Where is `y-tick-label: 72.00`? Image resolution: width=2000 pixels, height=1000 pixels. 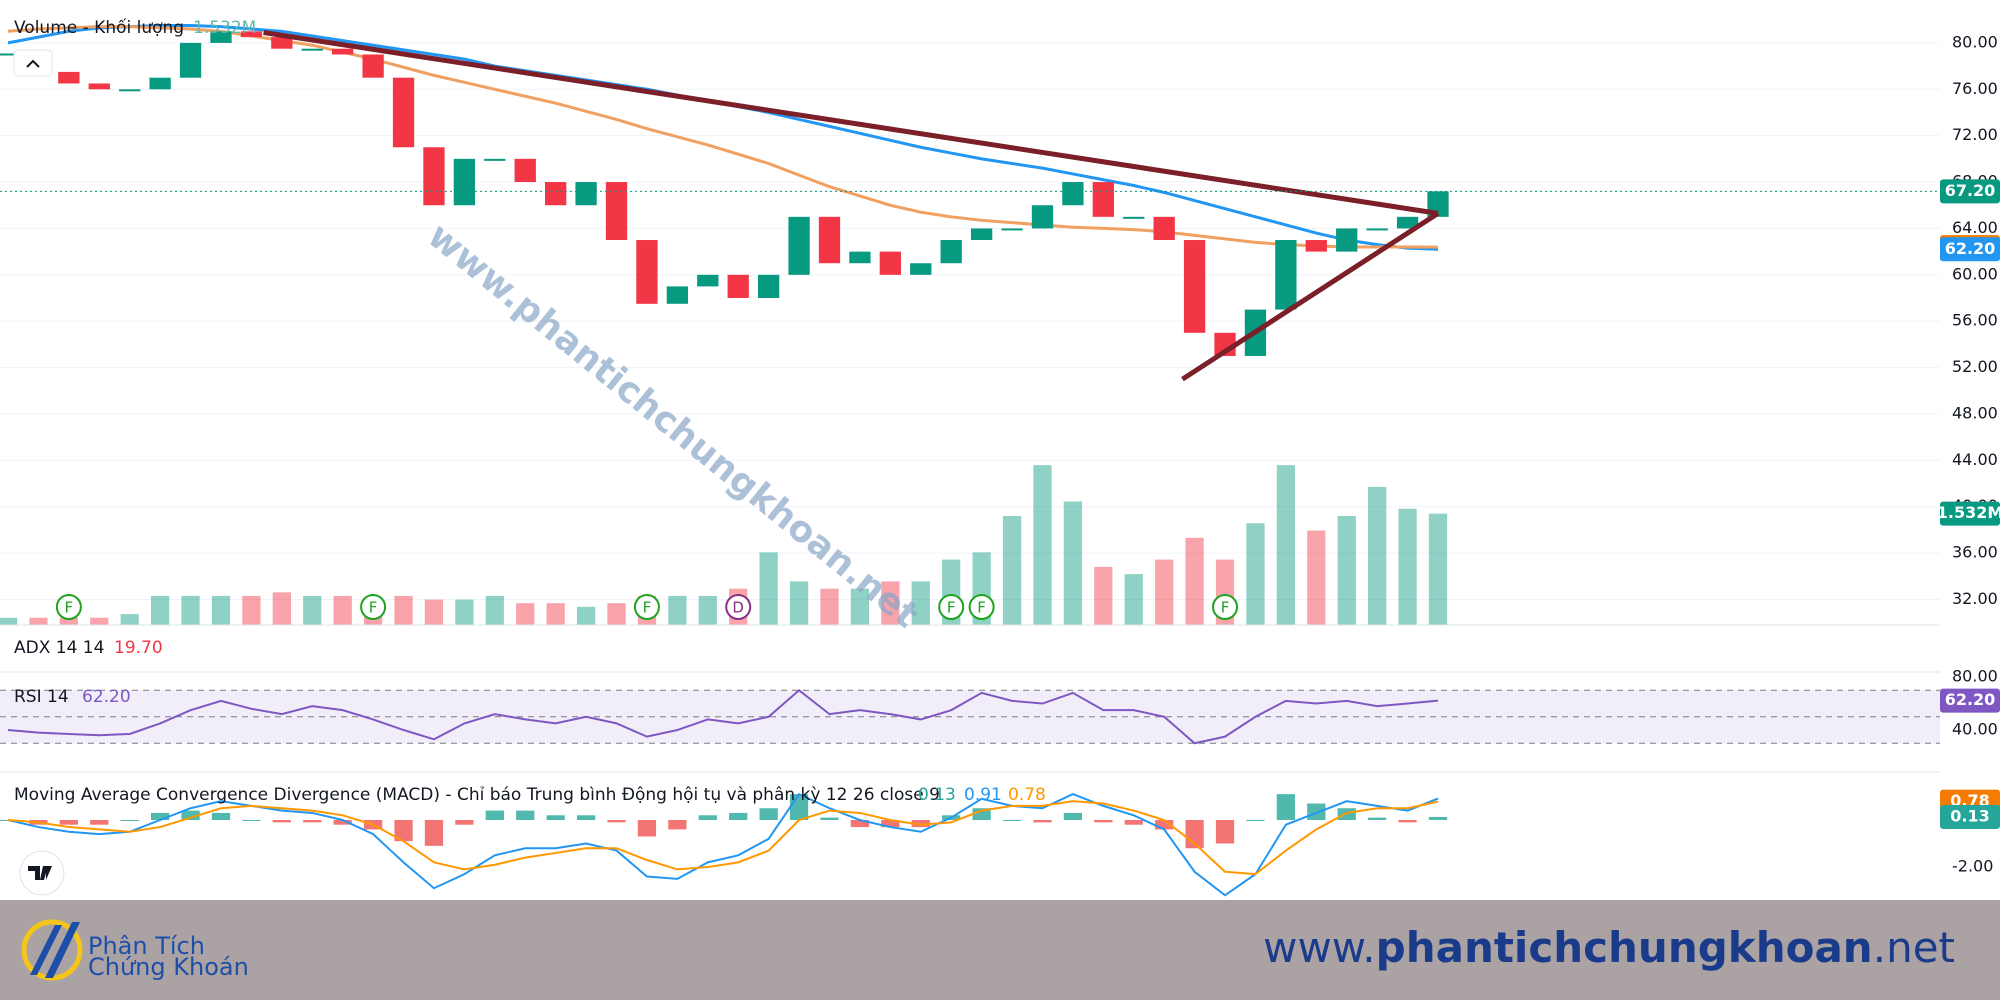 y-tick-label: 72.00 is located at coordinates (1975, 134).